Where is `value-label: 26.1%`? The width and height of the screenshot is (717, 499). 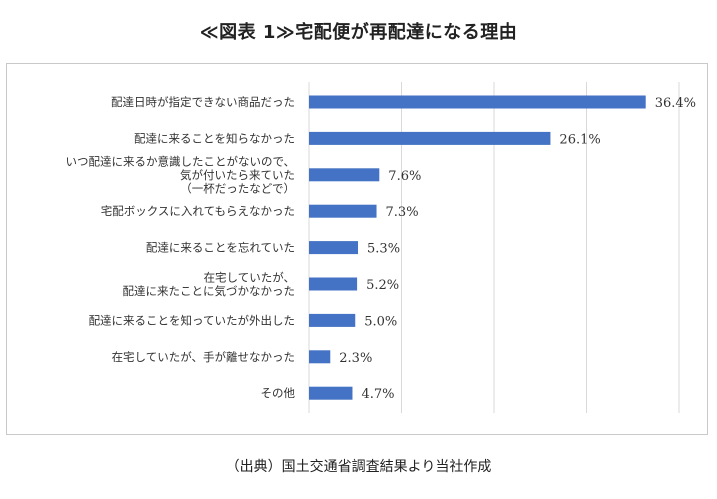
value-label: 26.1% is located at coordinates (579, 139).